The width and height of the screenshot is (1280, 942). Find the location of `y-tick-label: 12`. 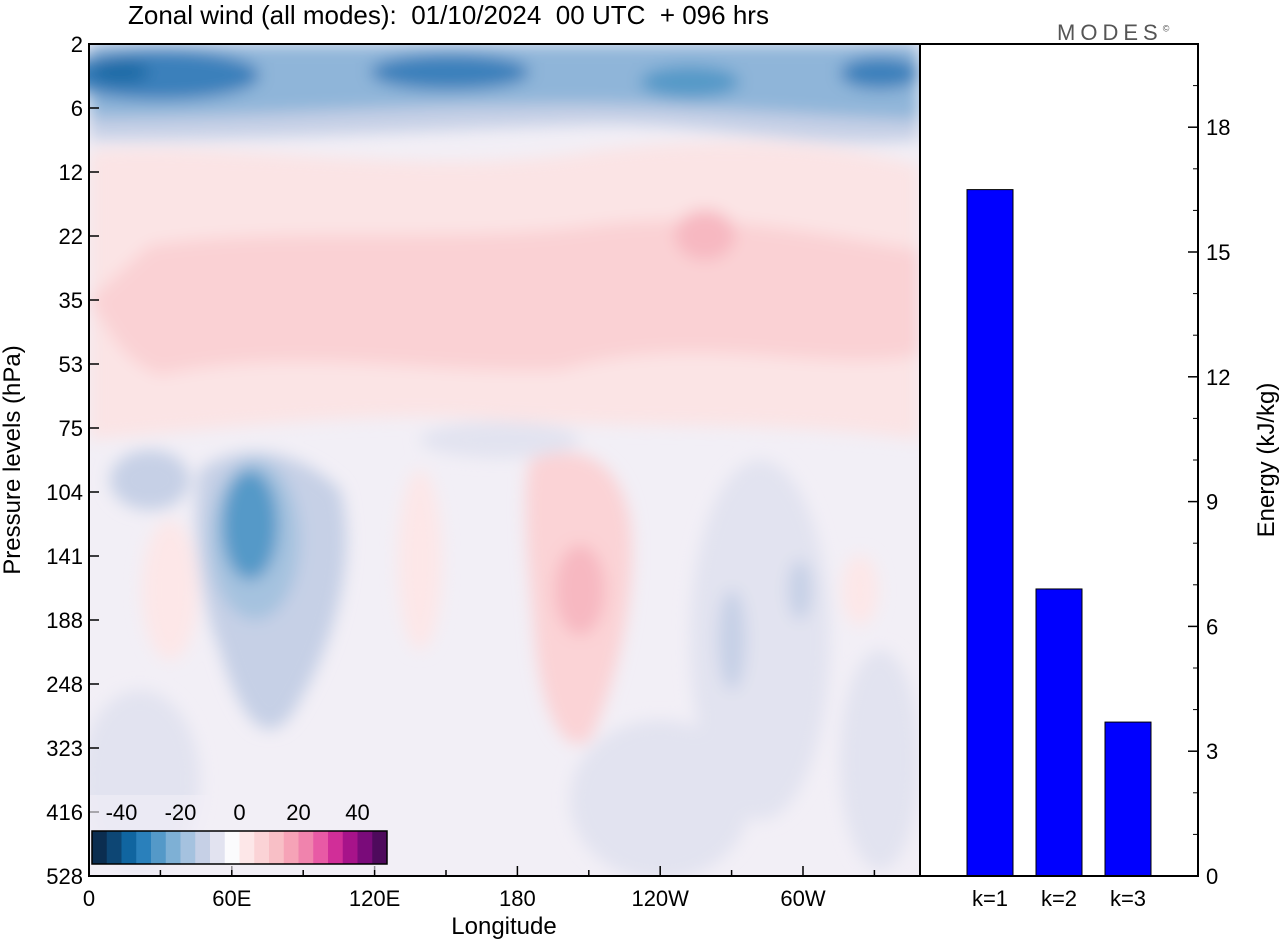

y-tick-label: 12 is located at coordinates (71, 172).